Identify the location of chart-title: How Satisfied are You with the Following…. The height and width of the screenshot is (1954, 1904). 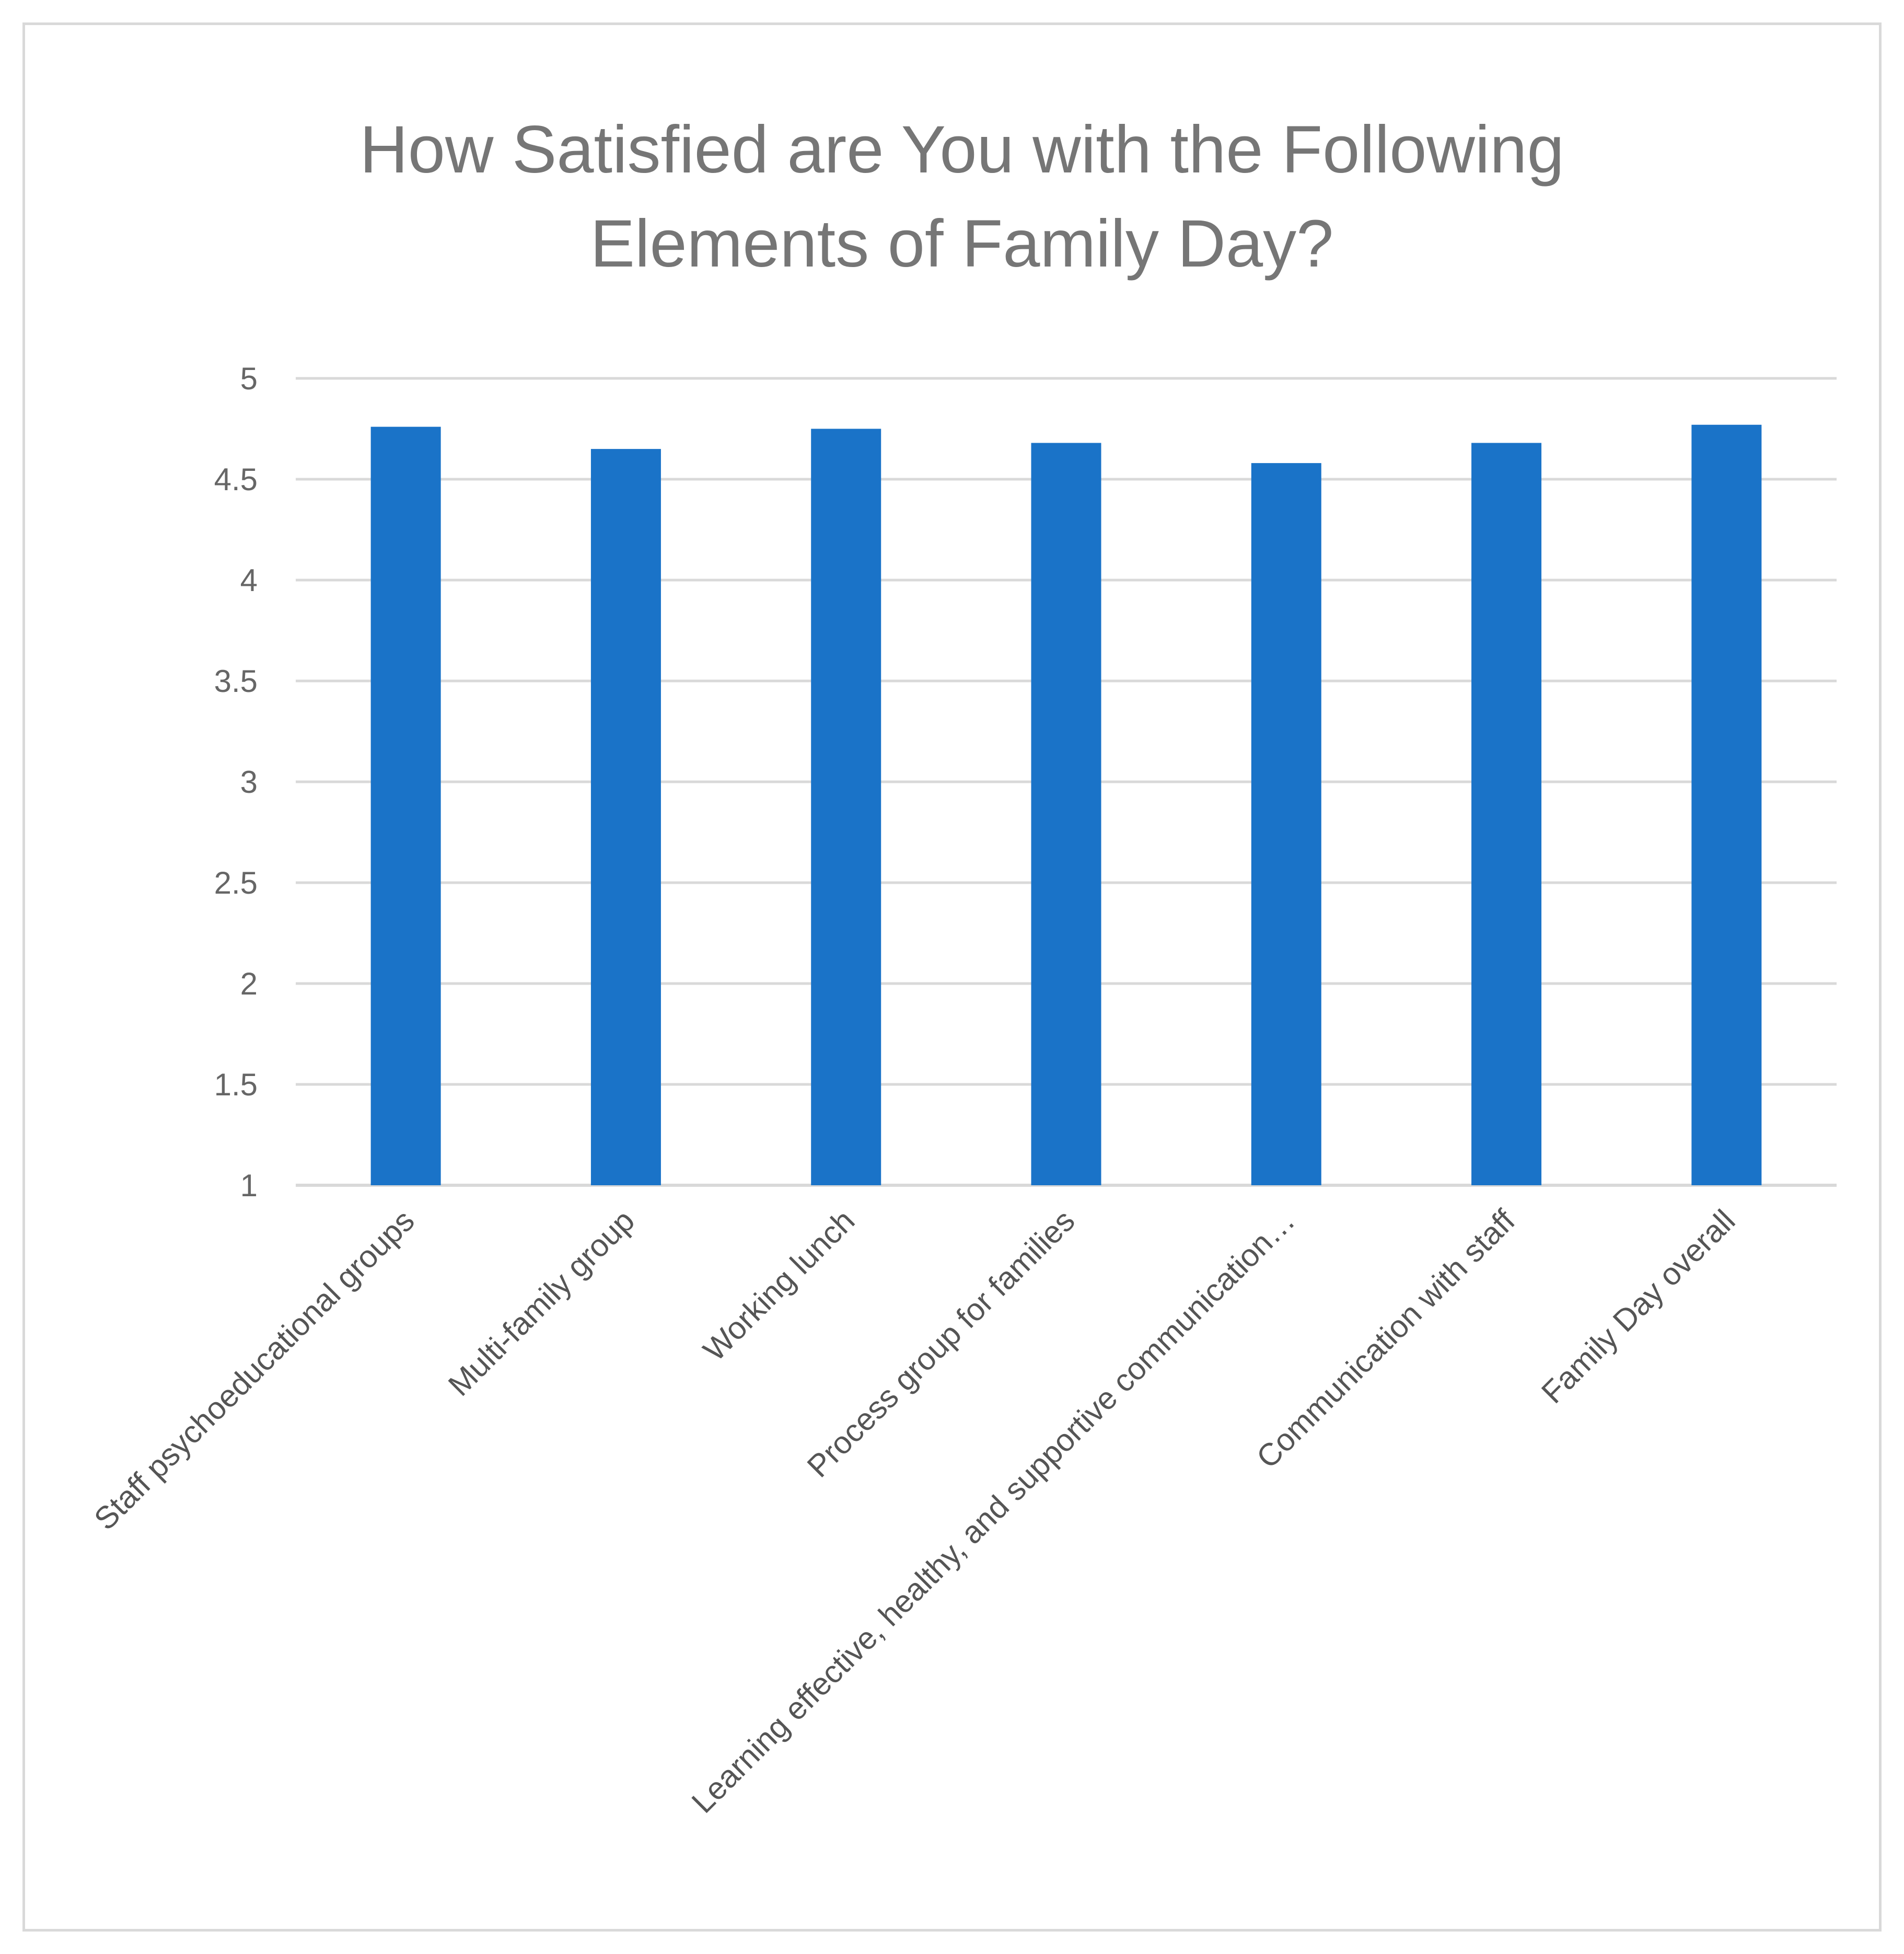
(961, 196).